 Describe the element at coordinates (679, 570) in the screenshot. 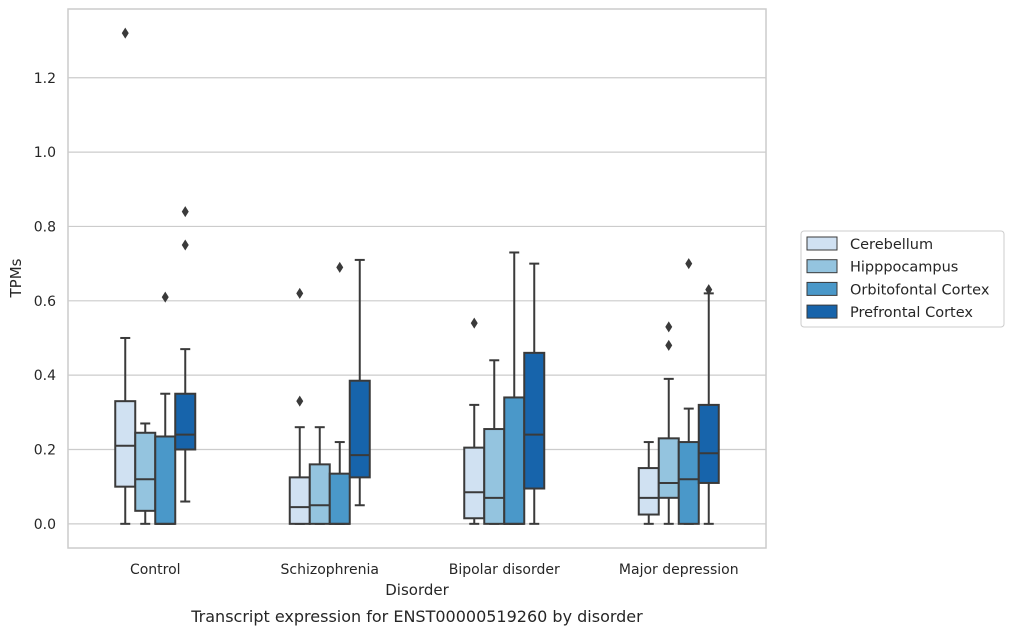

I see `x-tick-label: Major depression` at that location.